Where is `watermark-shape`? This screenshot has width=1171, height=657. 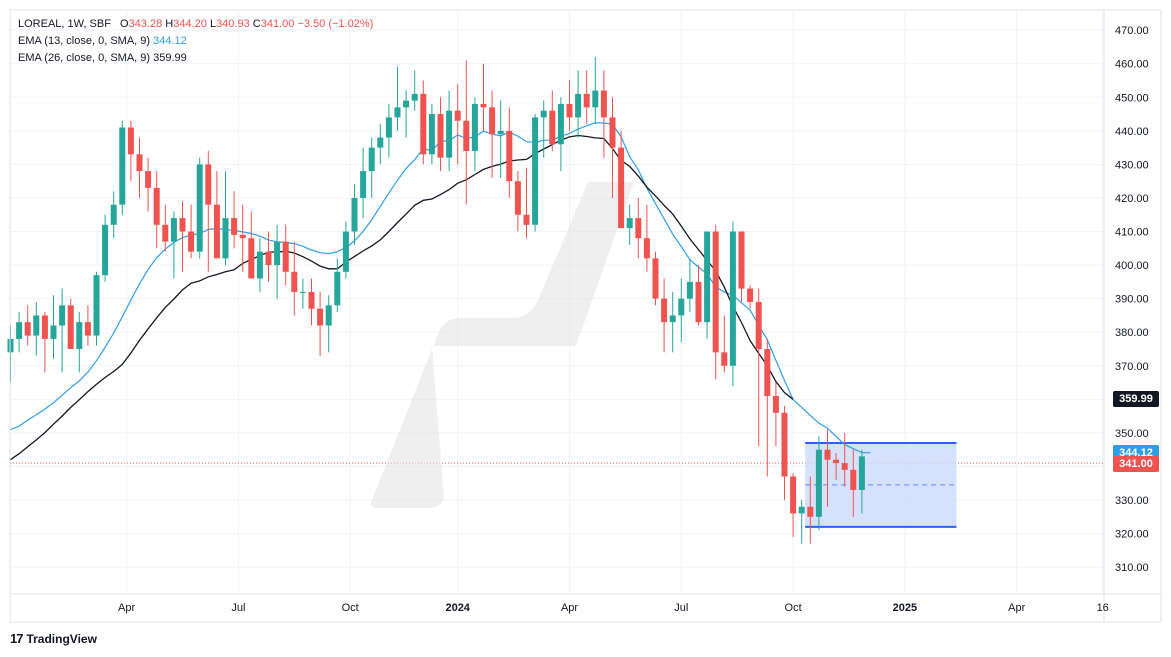 watermark-shape is located at coordinates (502, 345).